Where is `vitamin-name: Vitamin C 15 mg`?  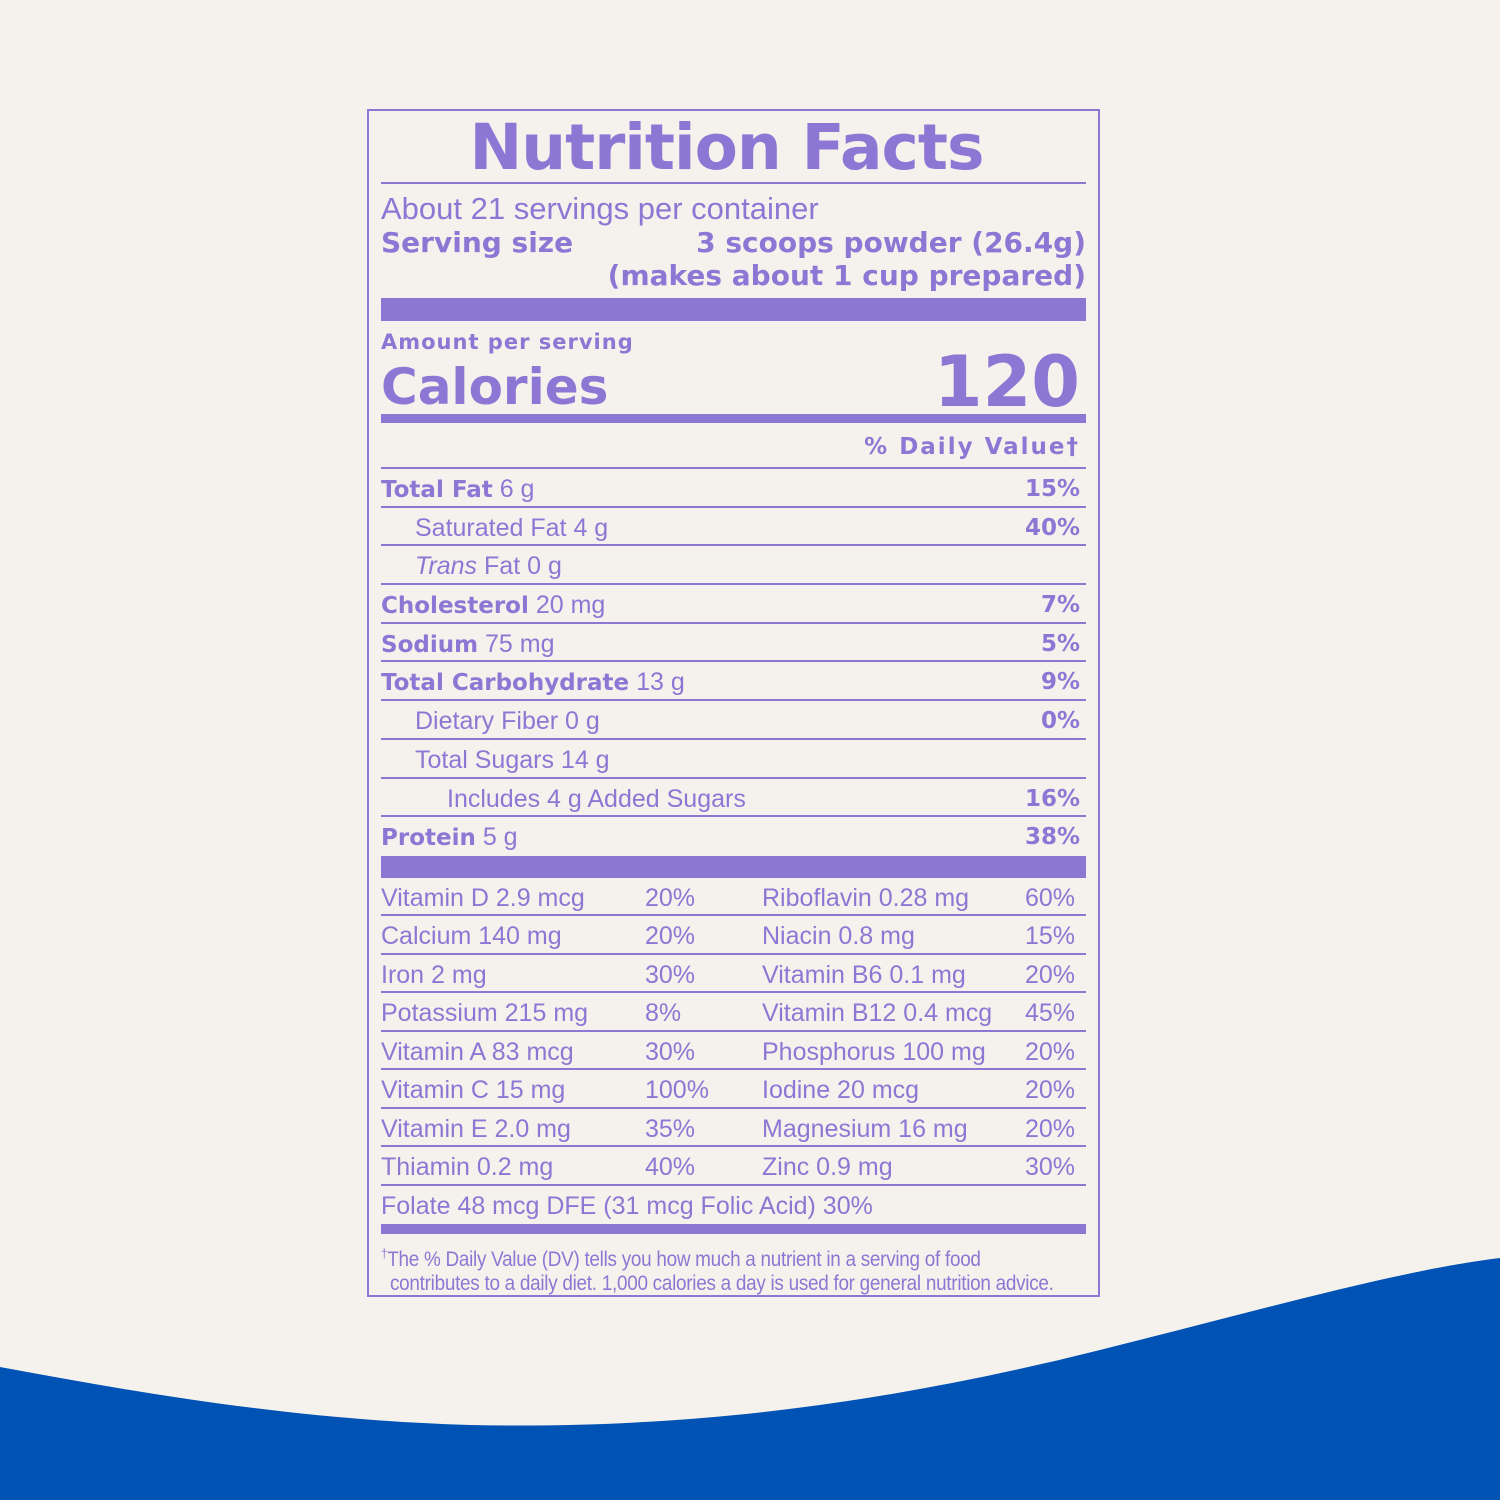 vitamin-name: Vitamin C 15 mg is located at coordinates (473, 1090).